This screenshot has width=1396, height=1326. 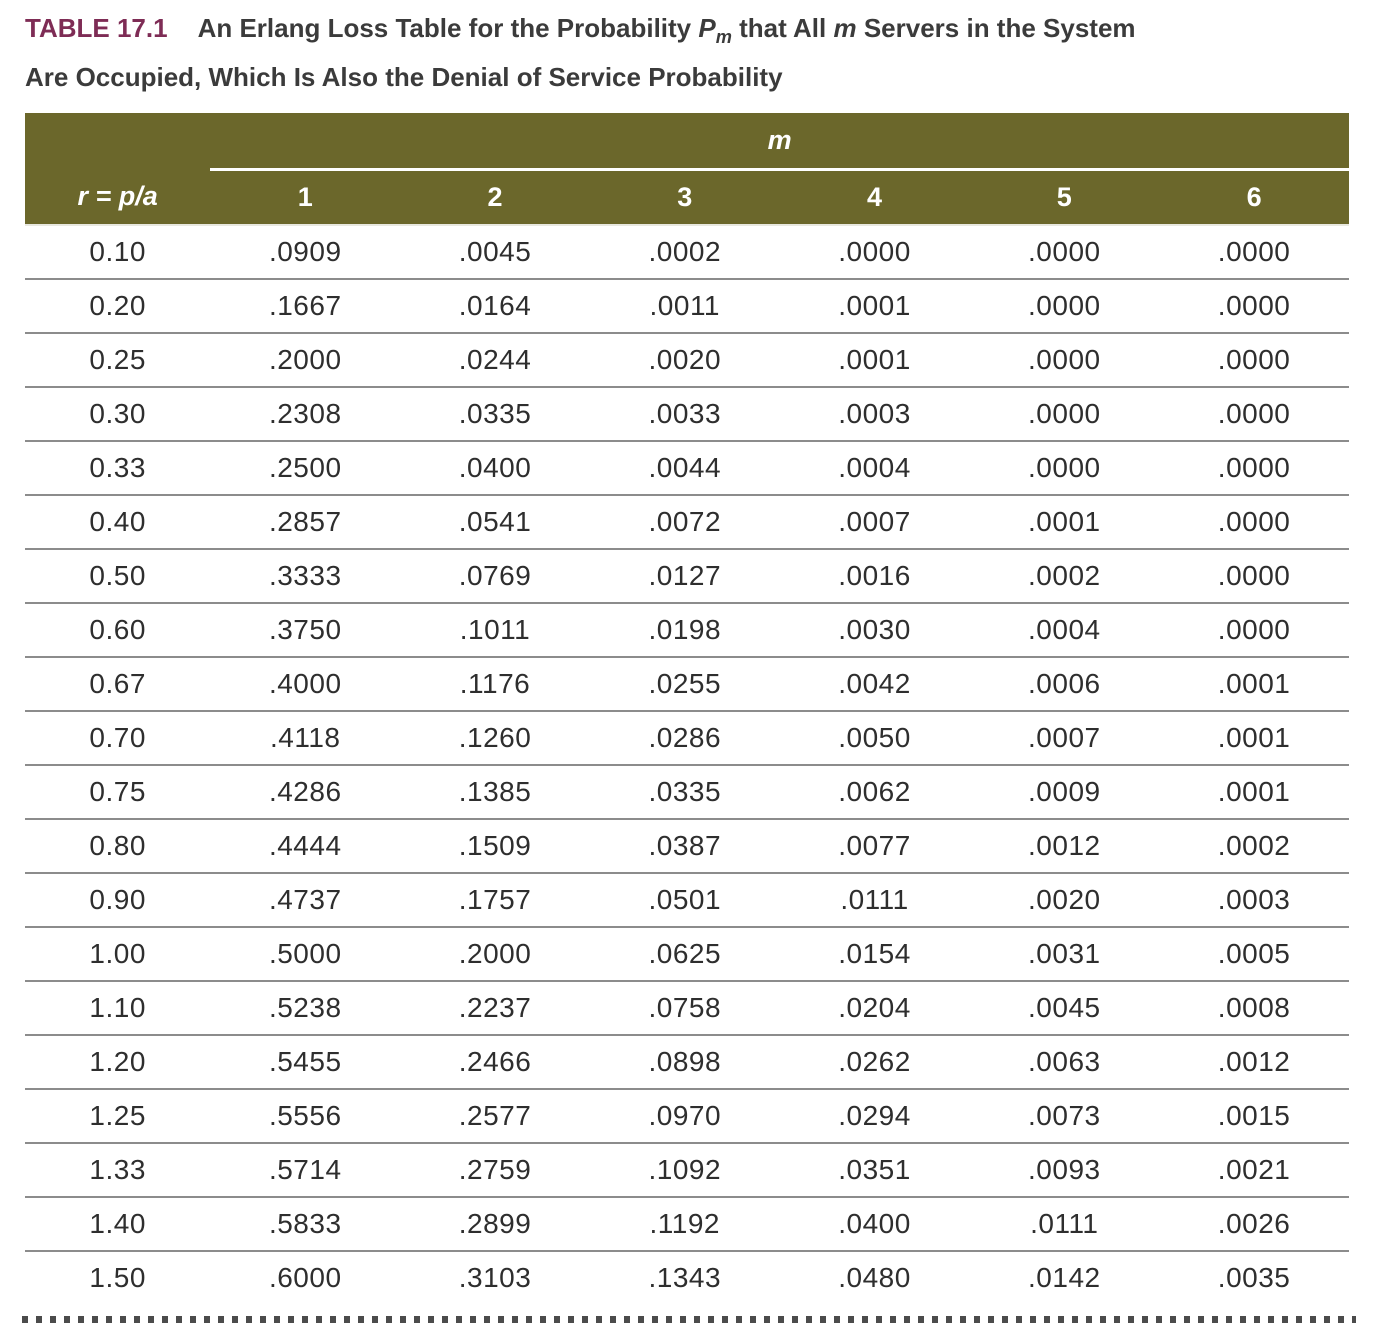 I want to click on probability-cell: .0016, so click(x=874, y=577).